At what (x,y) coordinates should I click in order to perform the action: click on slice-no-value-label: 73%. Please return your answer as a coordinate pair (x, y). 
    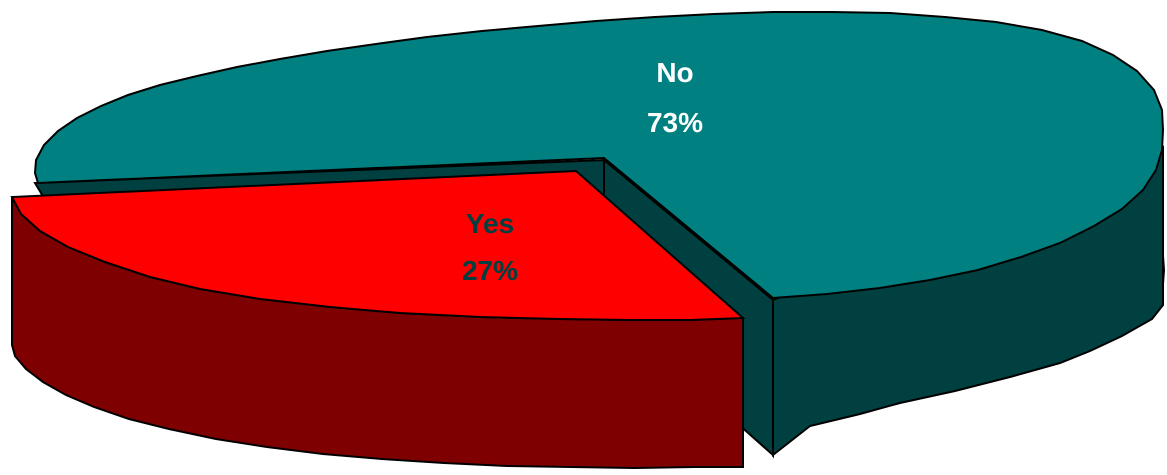
    Looking at the image, I should click on (675, 122).